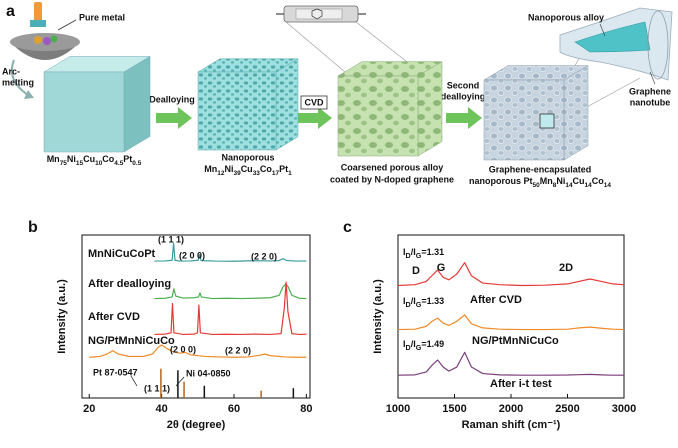 Image resolution: width=678 pixels, height=448 pixels. What do you see at coordinates (99, 163) in the screenshot?
I see `formula-subscript: 10` at bounding box center [99, 163].